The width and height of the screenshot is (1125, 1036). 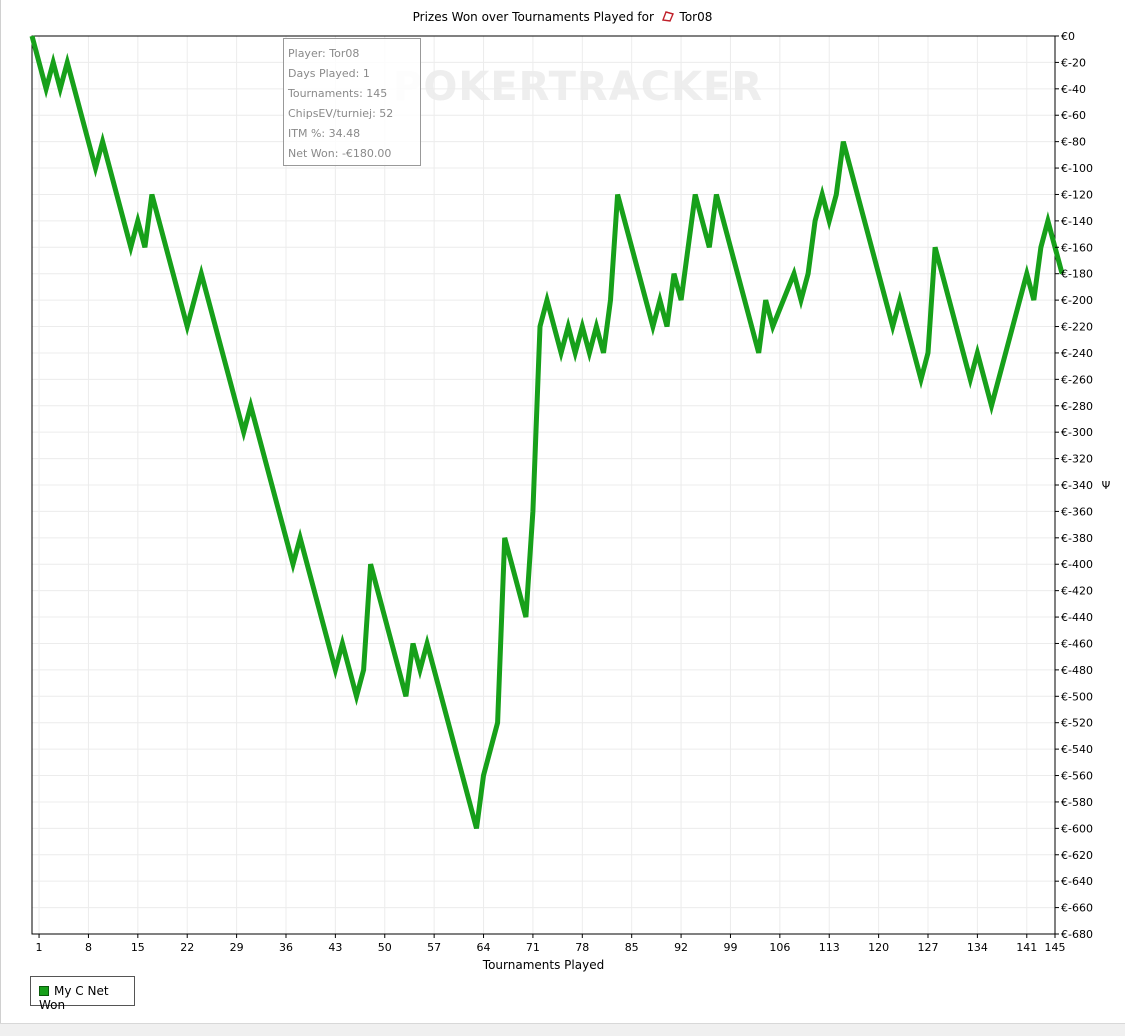 What do you see at coordinates (667, 16) in the screenshot?
I see `player-icon` at bounding box center [667, 16].